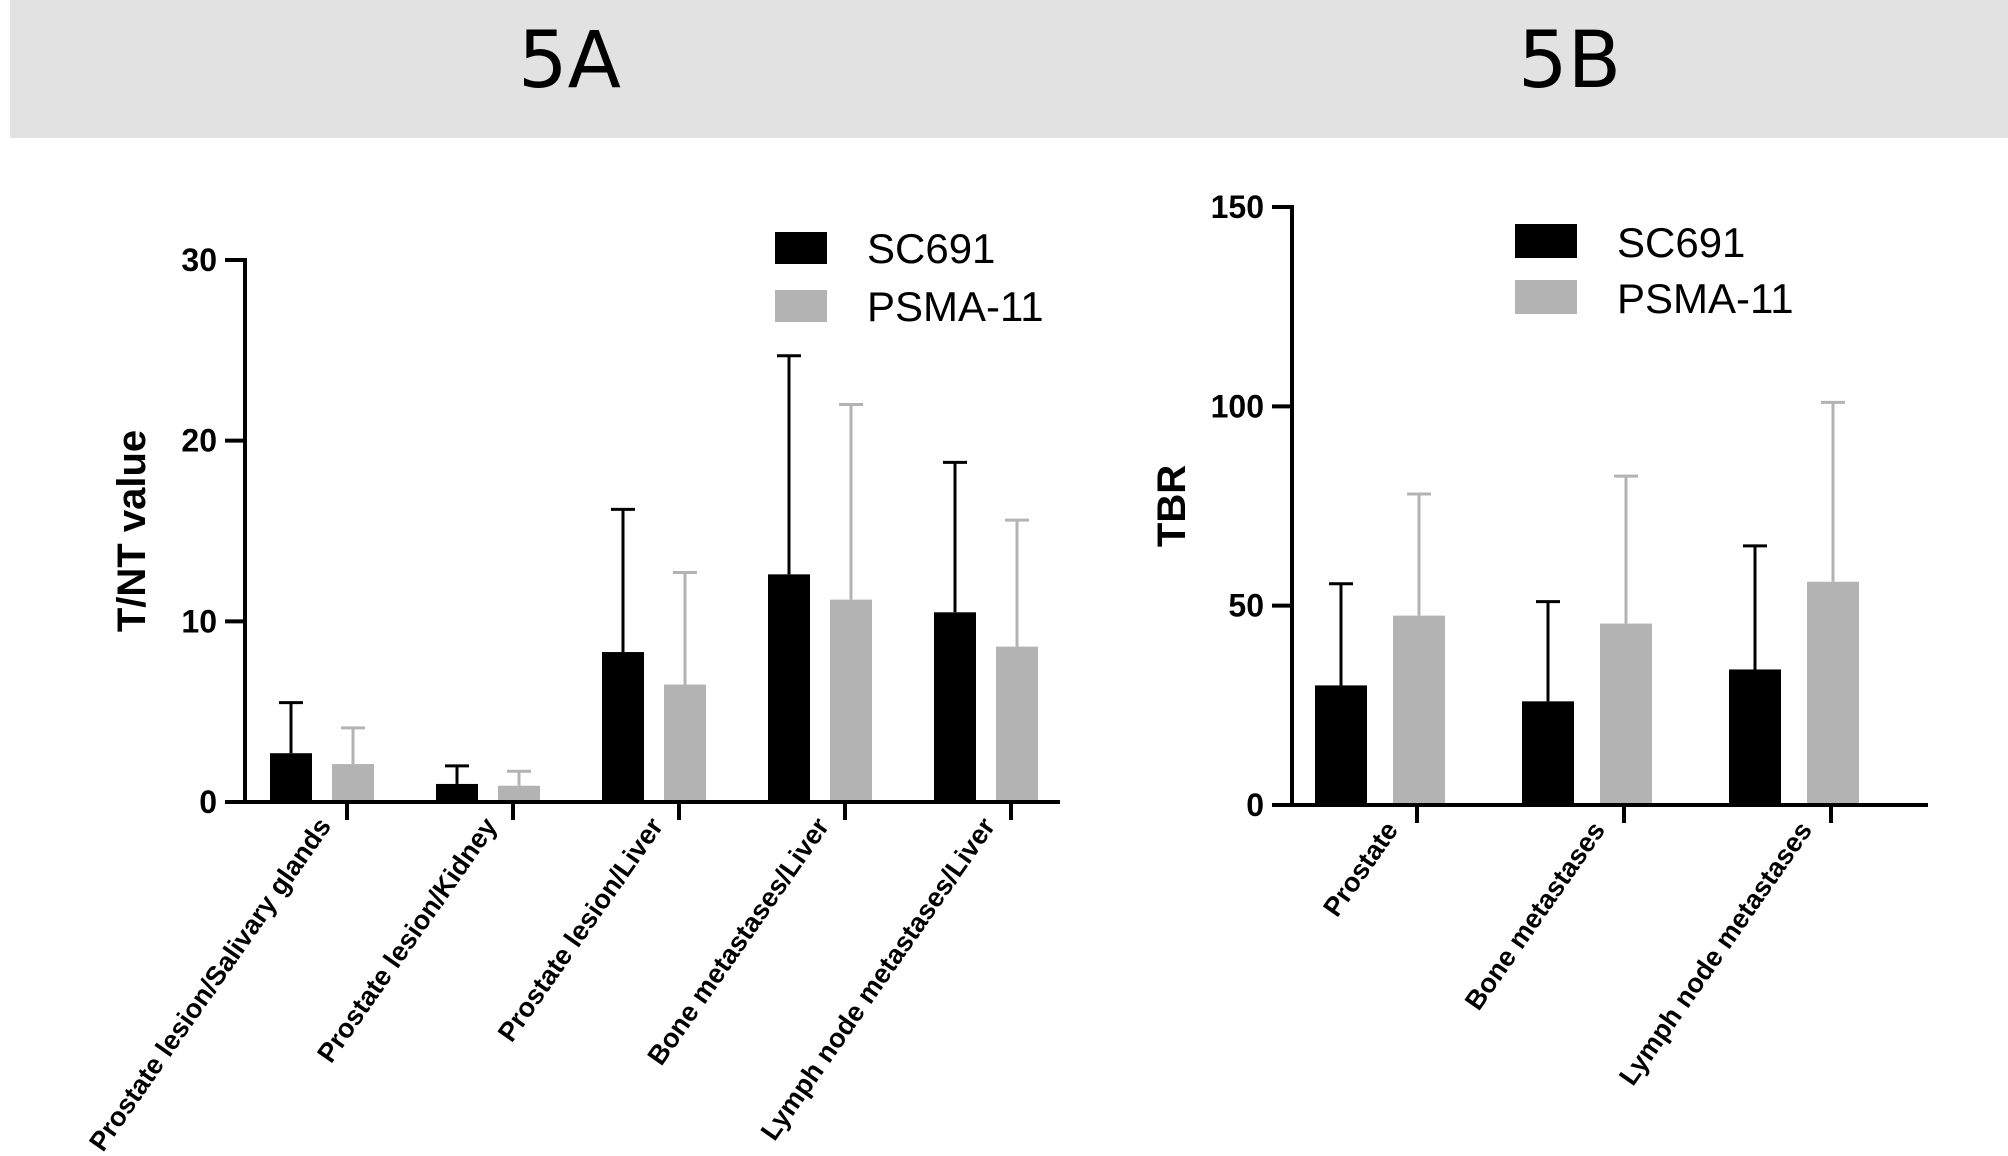 Image resolution: width=2008 pixels, height=1156 pixels. Describe the element at coordinates (1535, 915) in the screenshot. I see `category-label-2: Bone metastases` at that location.